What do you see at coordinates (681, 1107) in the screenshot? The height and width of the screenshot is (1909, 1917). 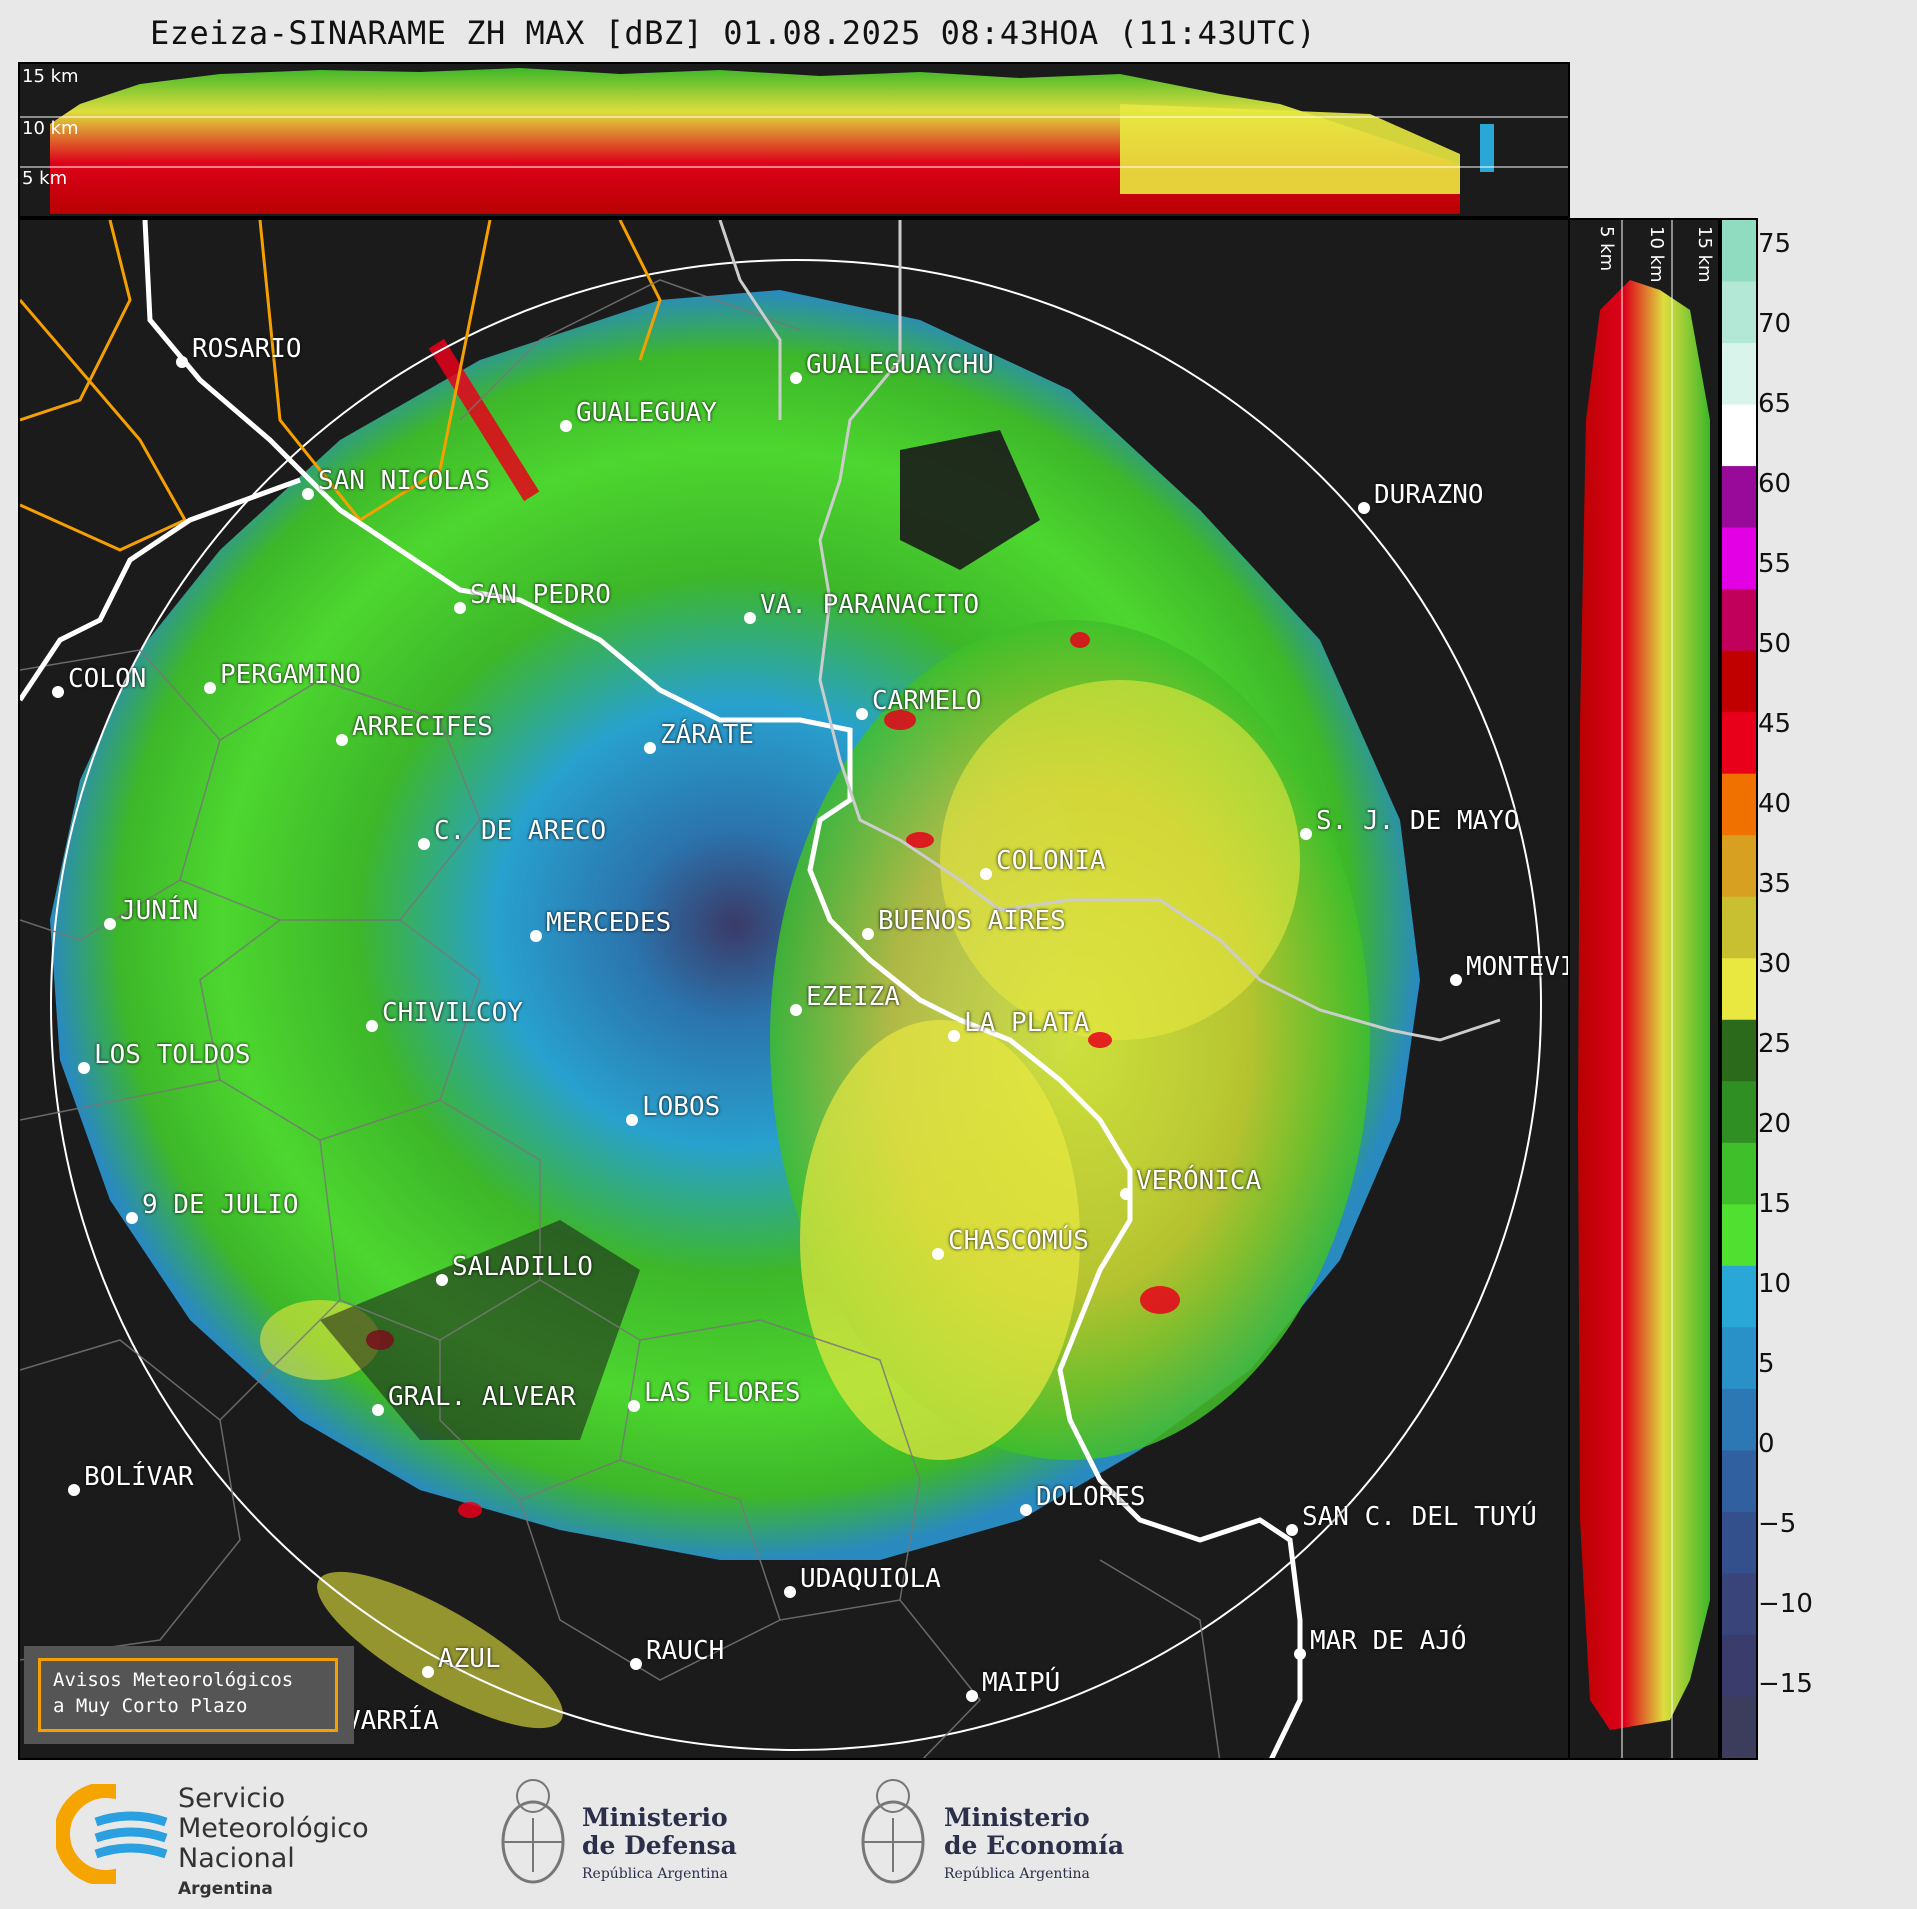 I see `city-label: LOBOS` at bounding box center [681, 1107].